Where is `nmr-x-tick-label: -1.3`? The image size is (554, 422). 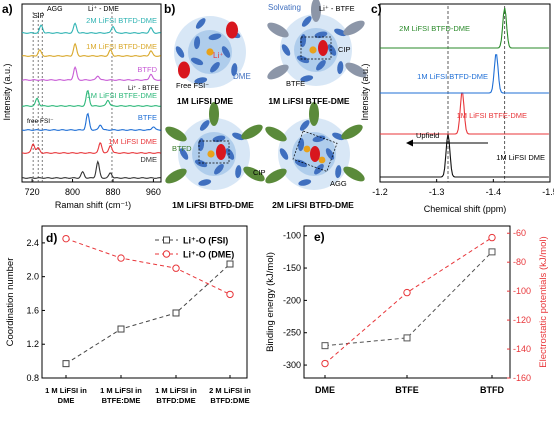
nmr-x-tick-label: -1.3 is located at coordinates (437, 192).